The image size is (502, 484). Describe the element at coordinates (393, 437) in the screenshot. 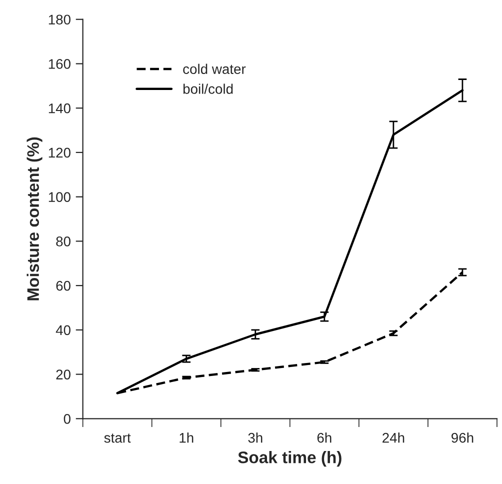

I see `x-tick-label: 24h` at that location.